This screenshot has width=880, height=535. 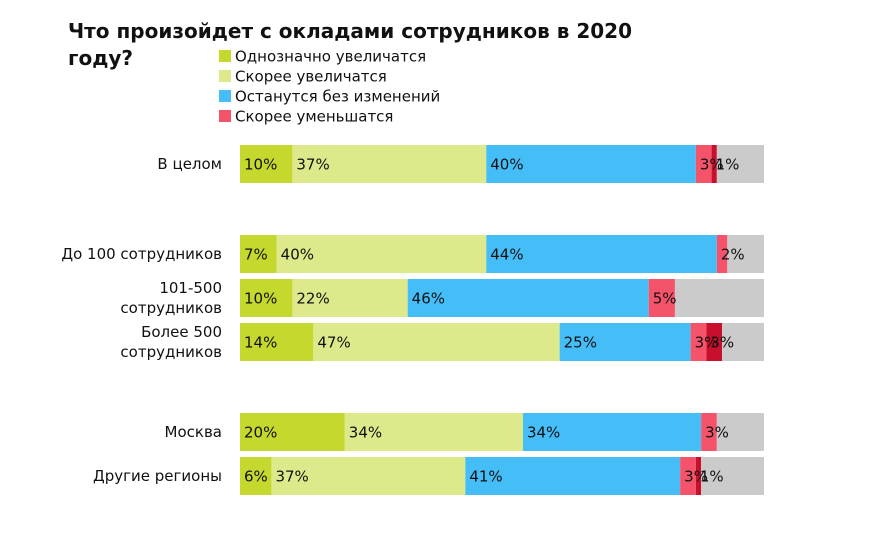 I want to click on value-label: 7%, so click(x=256, y=255).